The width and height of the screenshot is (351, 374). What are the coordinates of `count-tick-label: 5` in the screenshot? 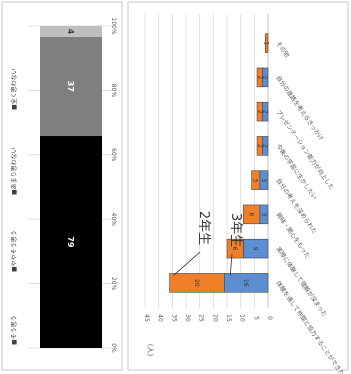 It's located at (255, 318).